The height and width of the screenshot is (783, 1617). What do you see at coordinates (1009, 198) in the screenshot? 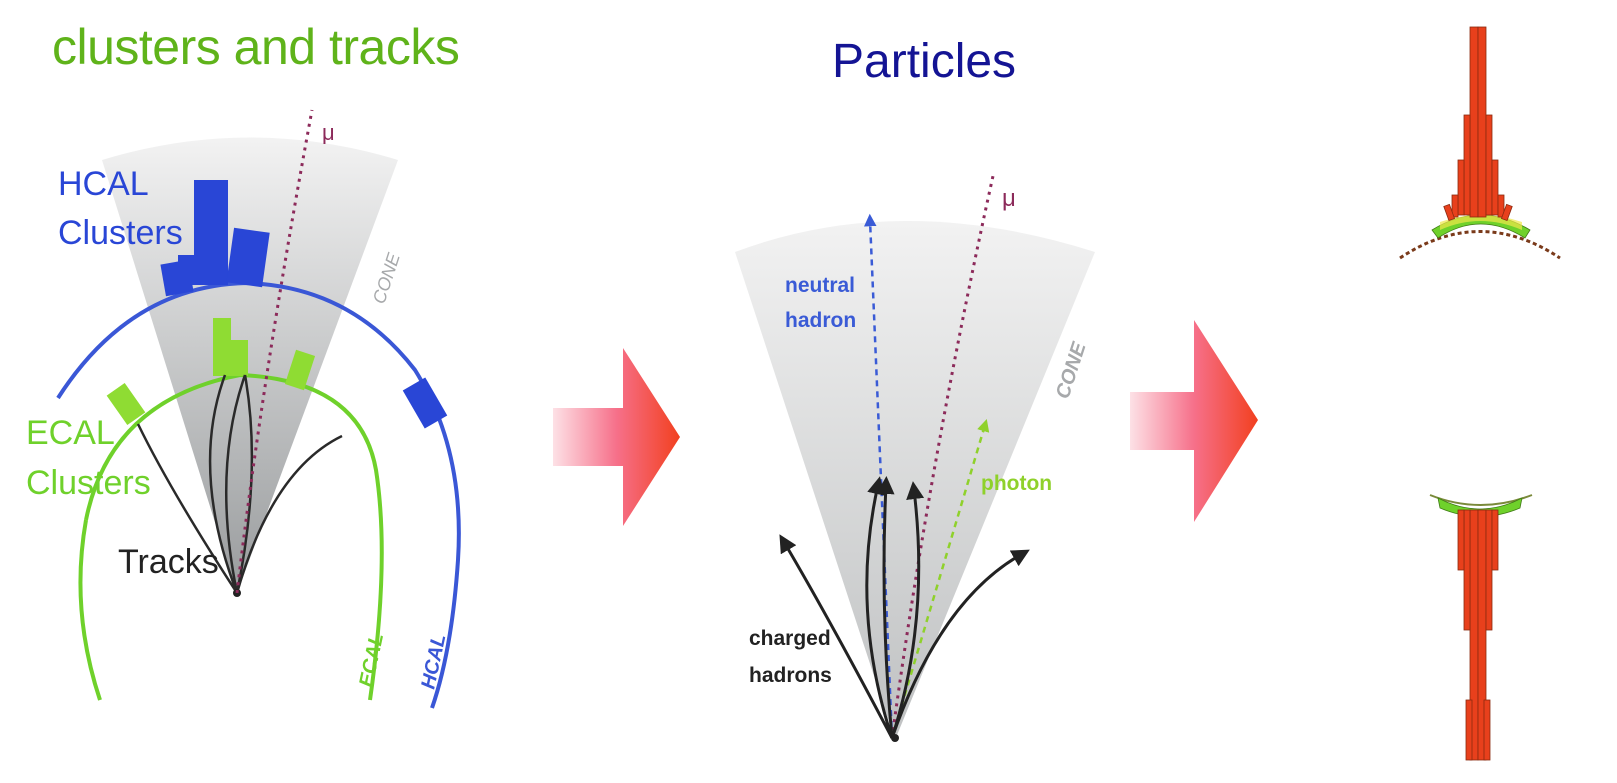
I see `mu-label-middle: μ` at bounding box center [1009, 198].